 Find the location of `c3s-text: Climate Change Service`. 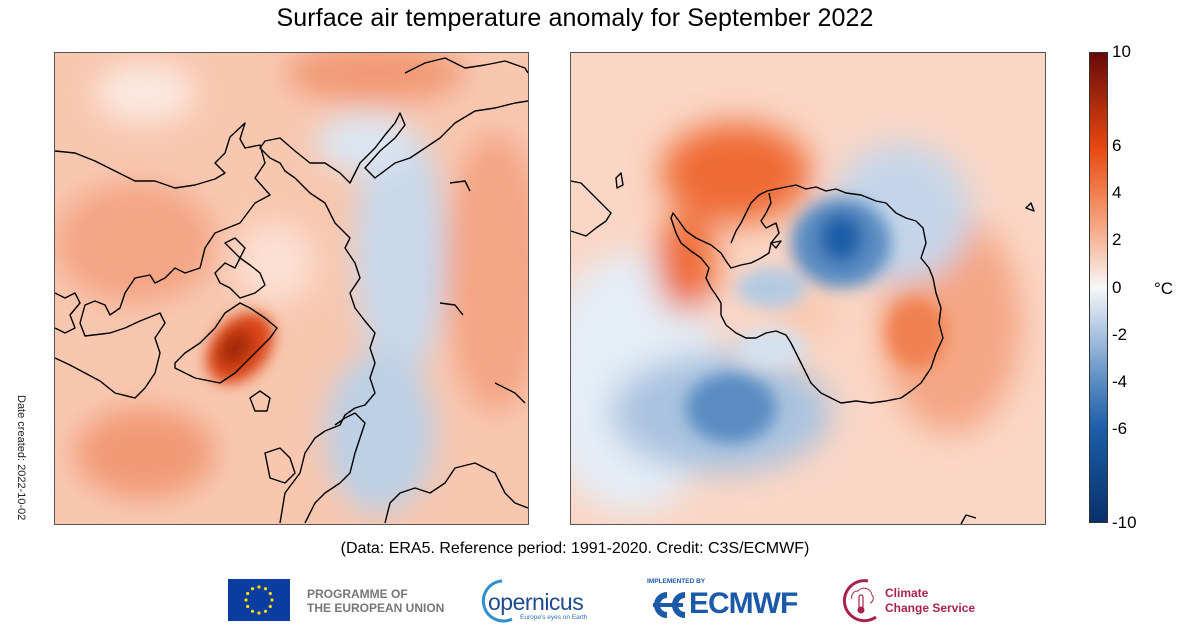

c3s-text: Climate Change Service is located at coordinates (930, 601).